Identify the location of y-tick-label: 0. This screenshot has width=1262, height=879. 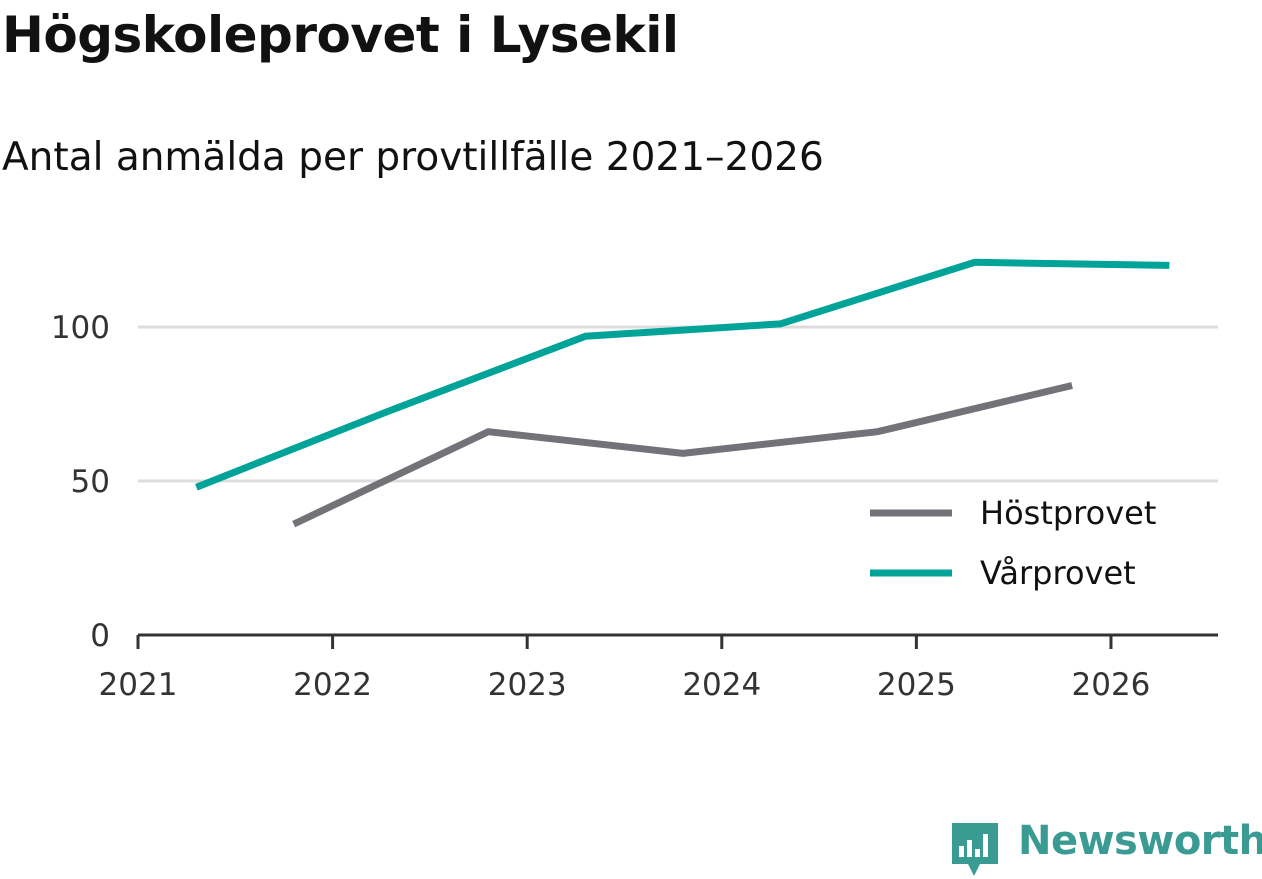
(100, 636).